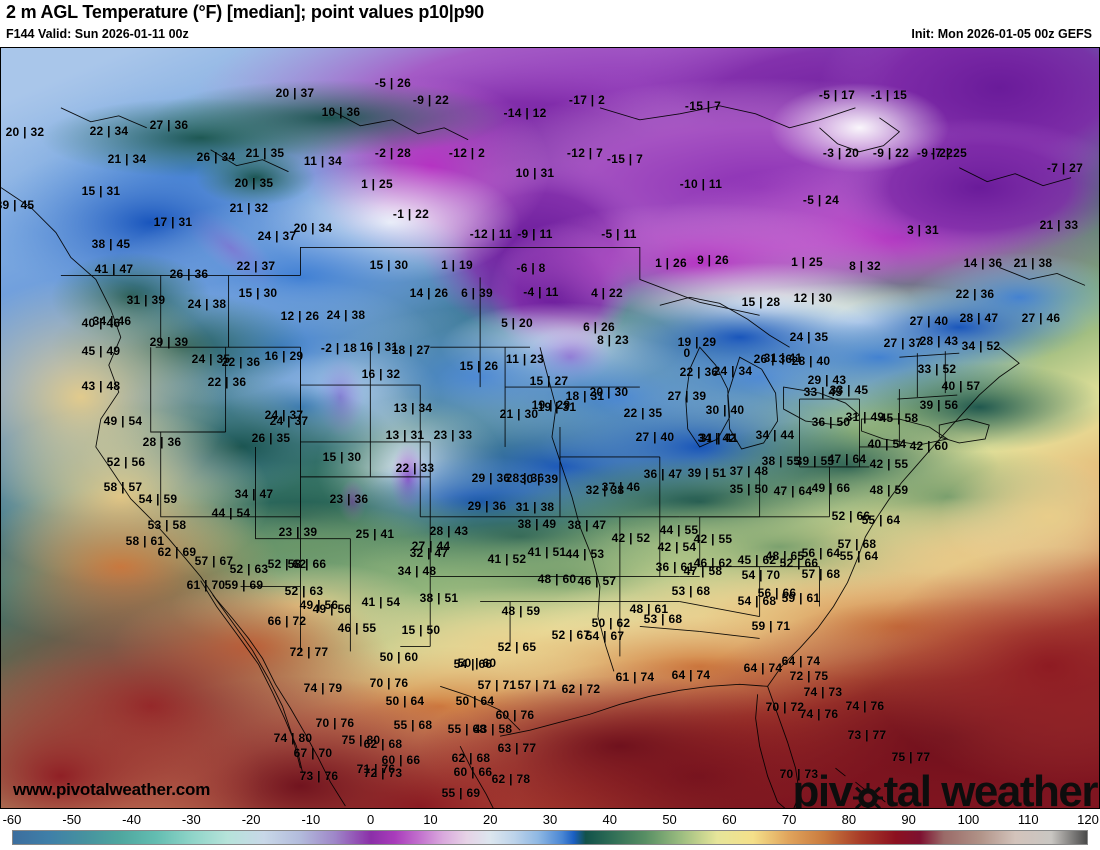  I want to click on point-value: 3 | 31, so click(923, 230).